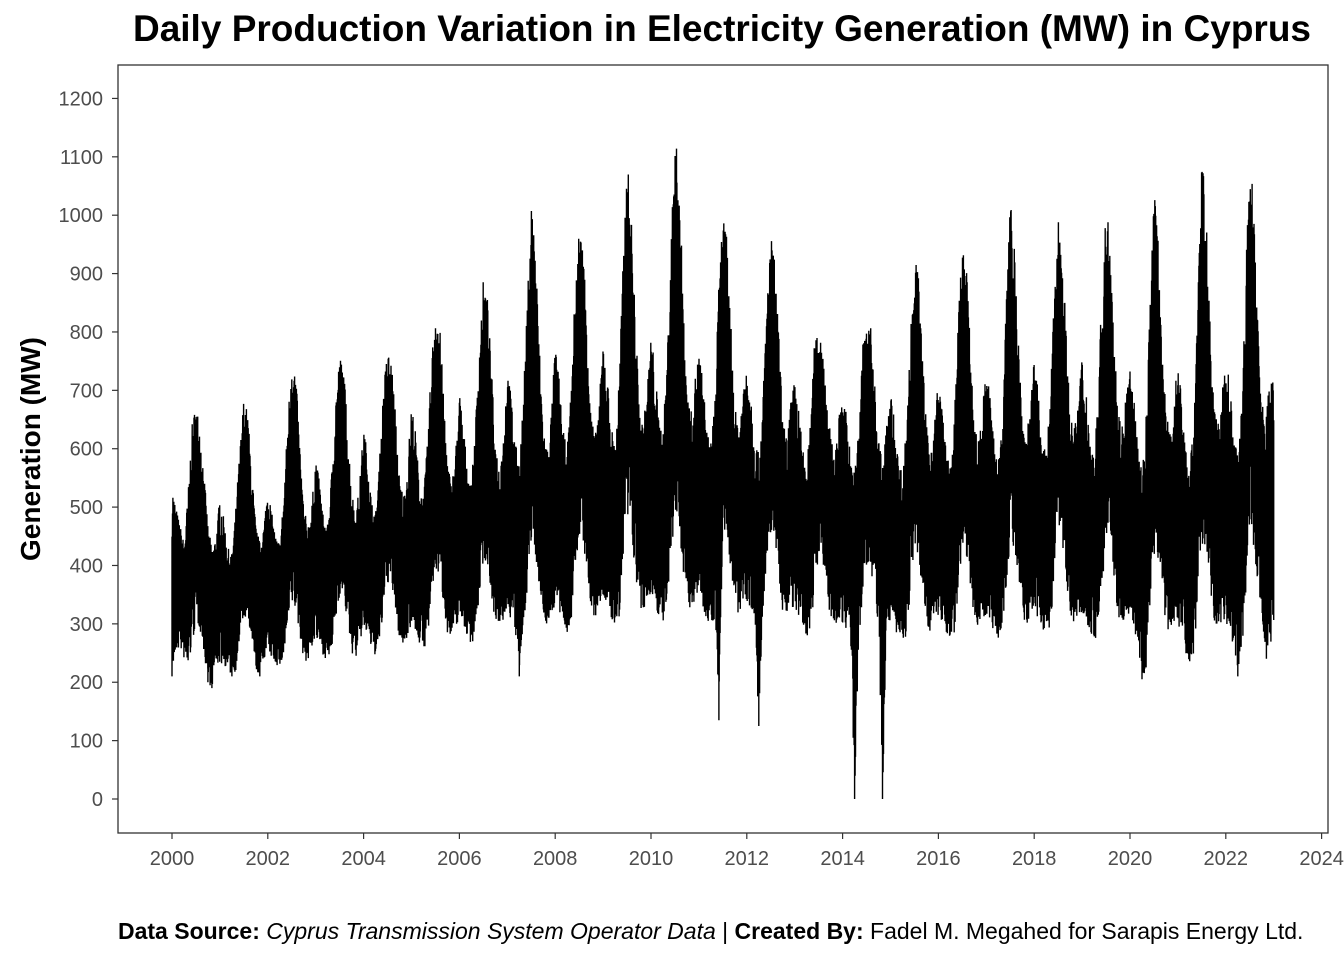 The height and width of the screenshot is (960, 1344). I want to click on x-tick-label: 2012, so click(747, 859).